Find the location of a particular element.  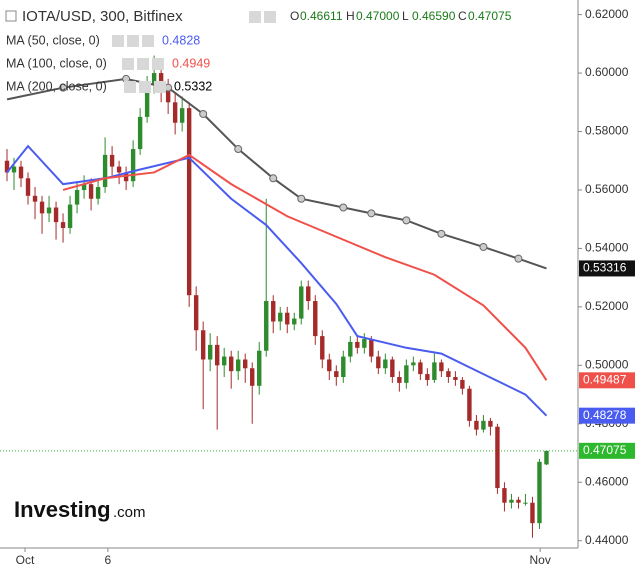

collapse-icon is located at coordinates (11, 16).